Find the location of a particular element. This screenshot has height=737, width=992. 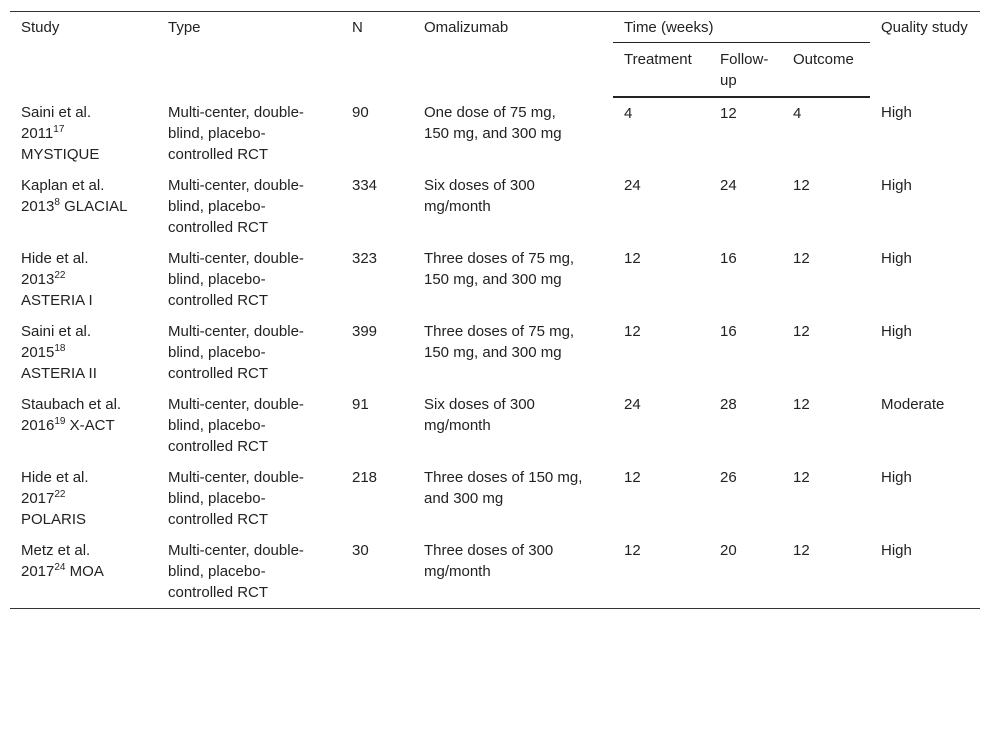

header-cell: Follow-up is located at coordinates (745, 70).